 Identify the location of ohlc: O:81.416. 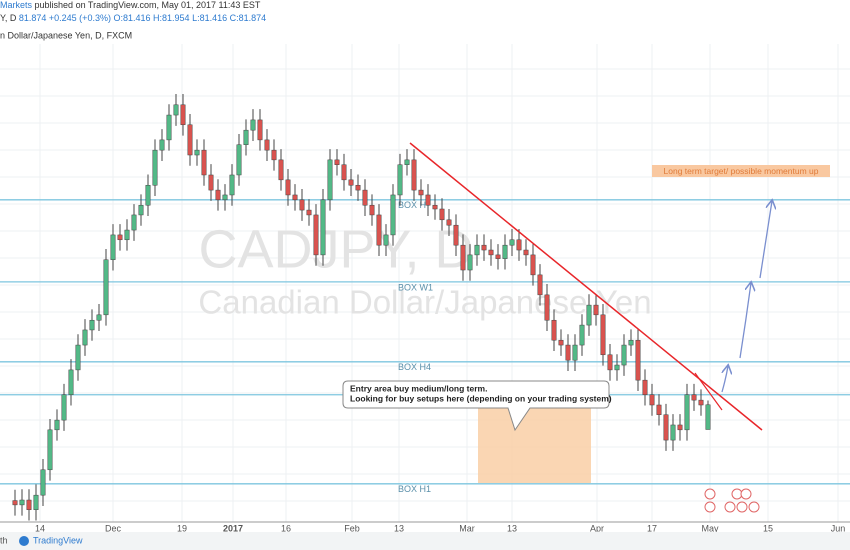
(131, 18).